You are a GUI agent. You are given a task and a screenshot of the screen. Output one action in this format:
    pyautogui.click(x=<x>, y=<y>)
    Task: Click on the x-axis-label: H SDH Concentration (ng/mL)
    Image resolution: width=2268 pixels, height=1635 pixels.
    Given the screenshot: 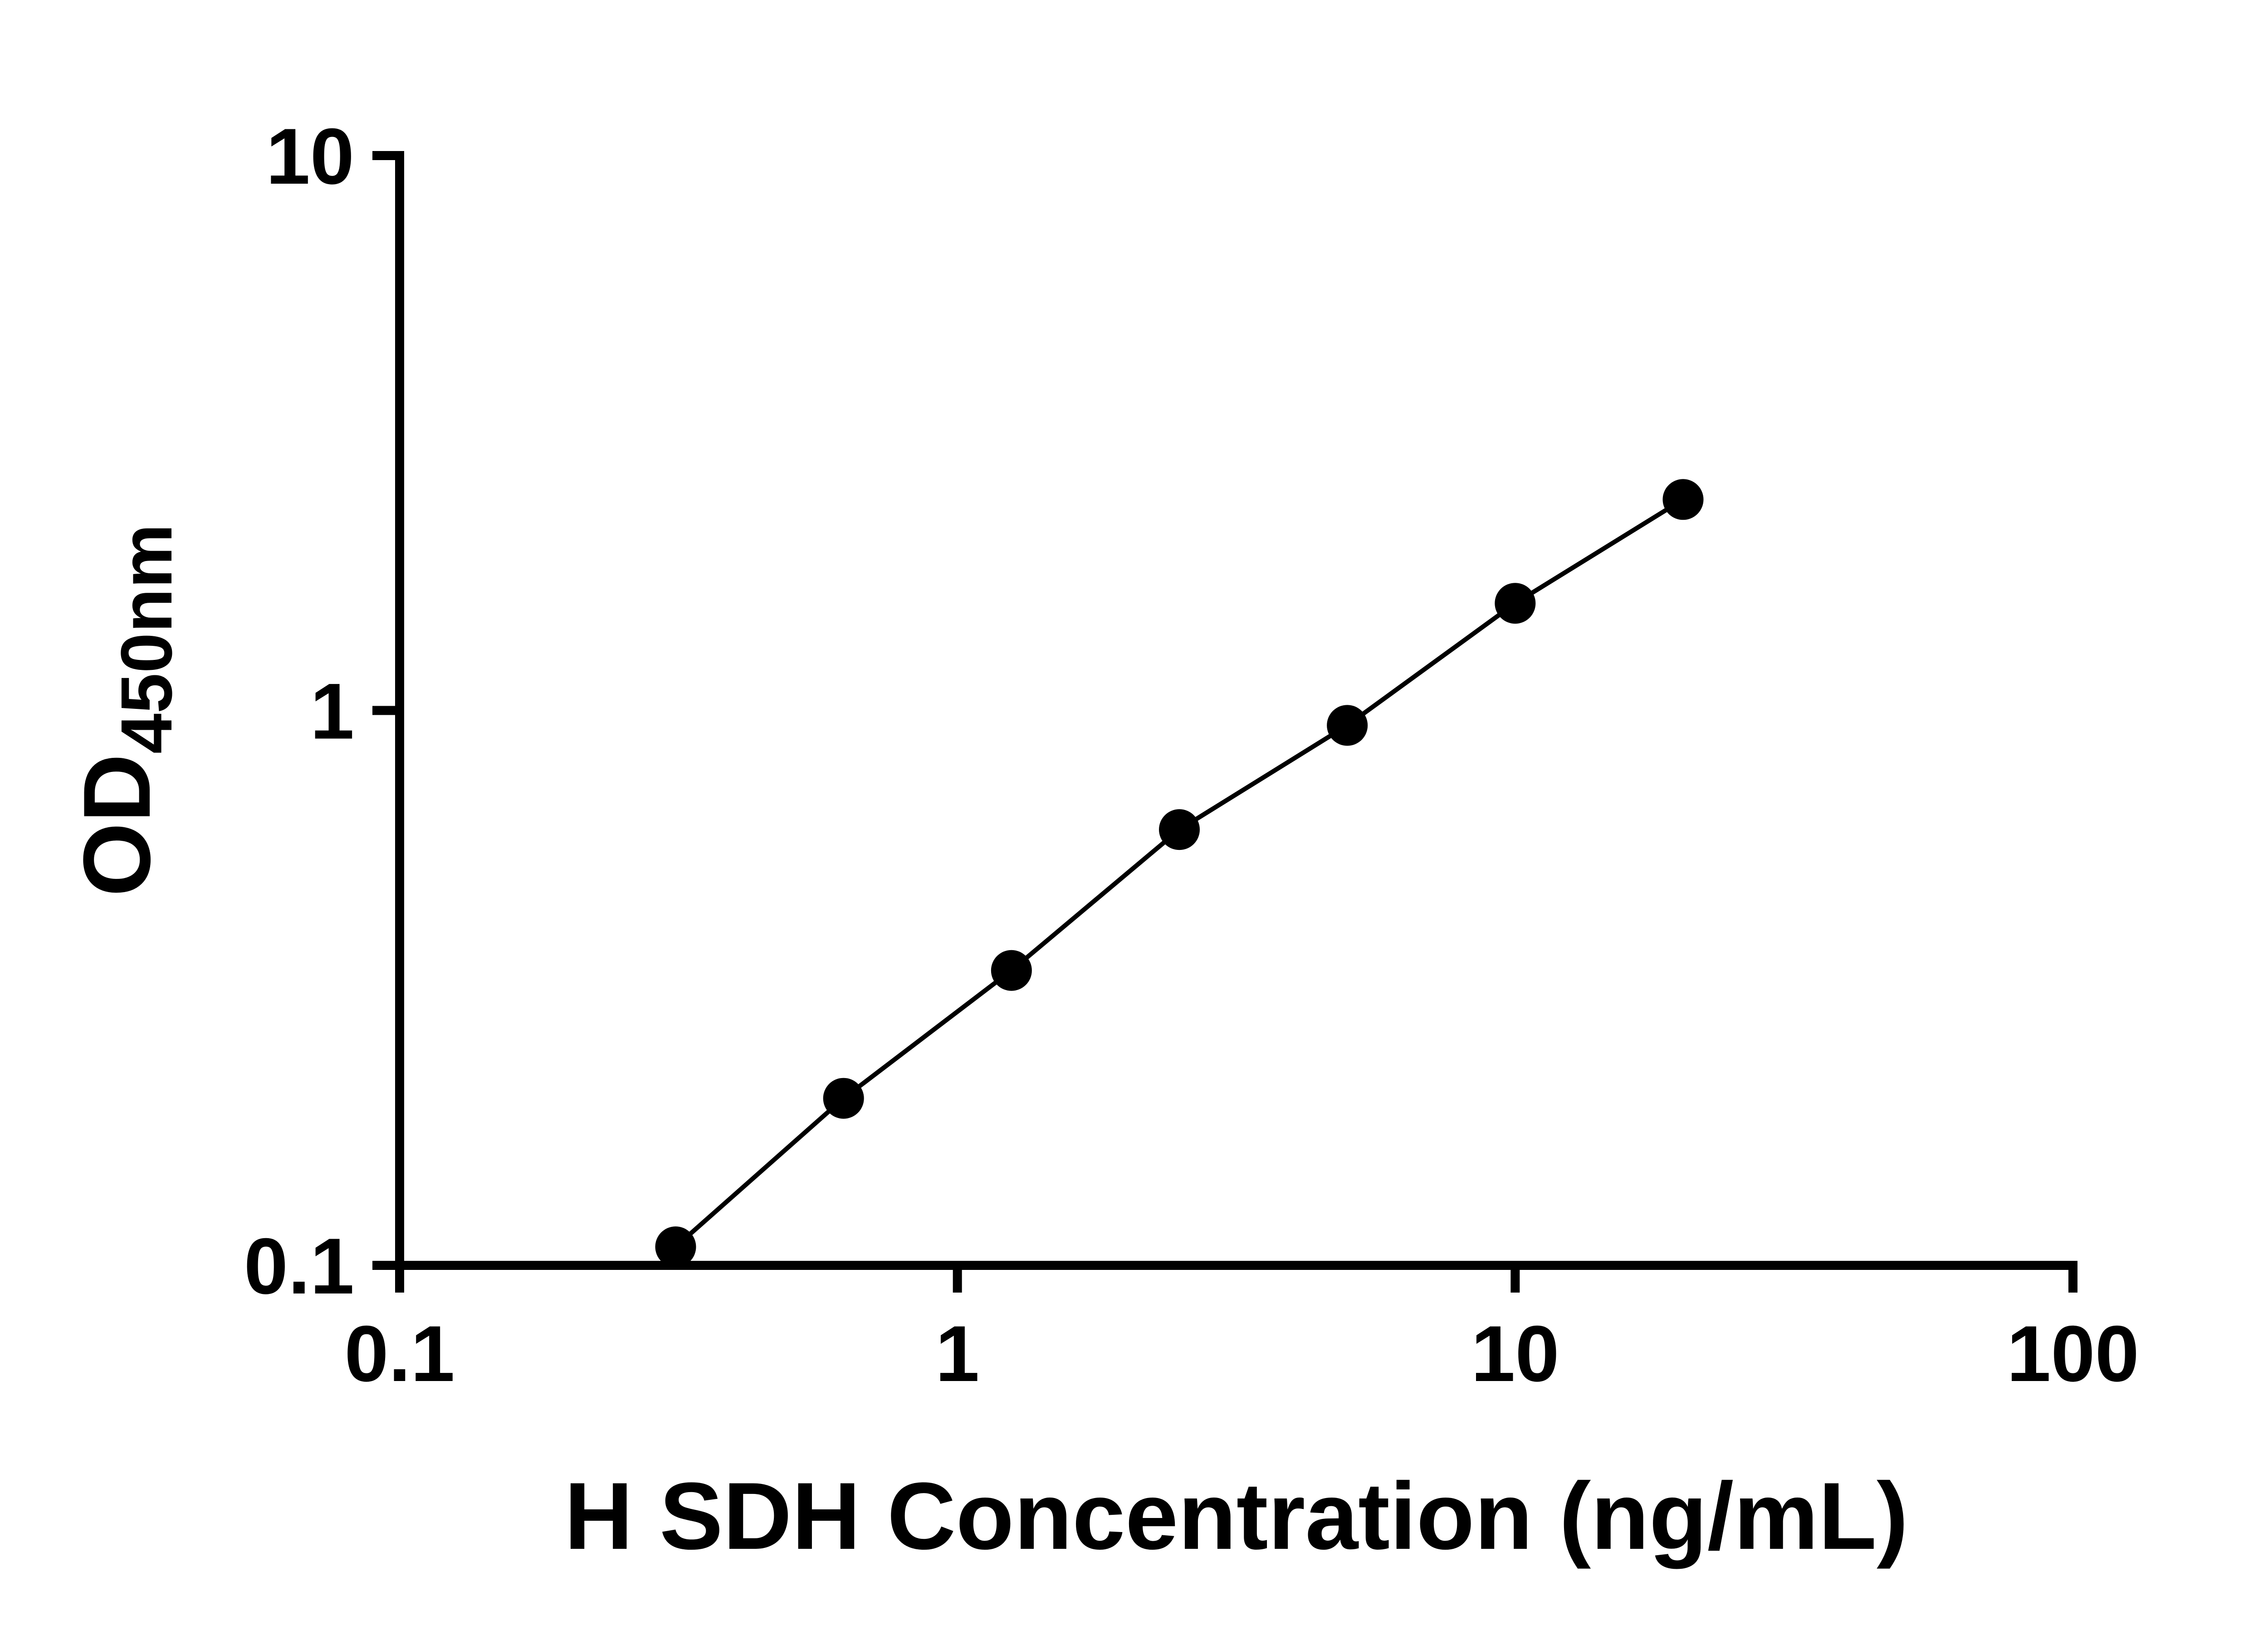 What is the action you would take?
    pyautogui.click(x=1236, y=1516)
    